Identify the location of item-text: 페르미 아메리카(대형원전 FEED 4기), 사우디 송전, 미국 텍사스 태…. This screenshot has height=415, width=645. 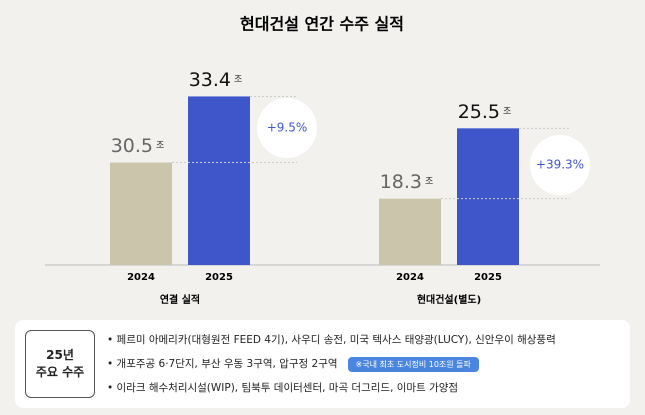
(336, 340).